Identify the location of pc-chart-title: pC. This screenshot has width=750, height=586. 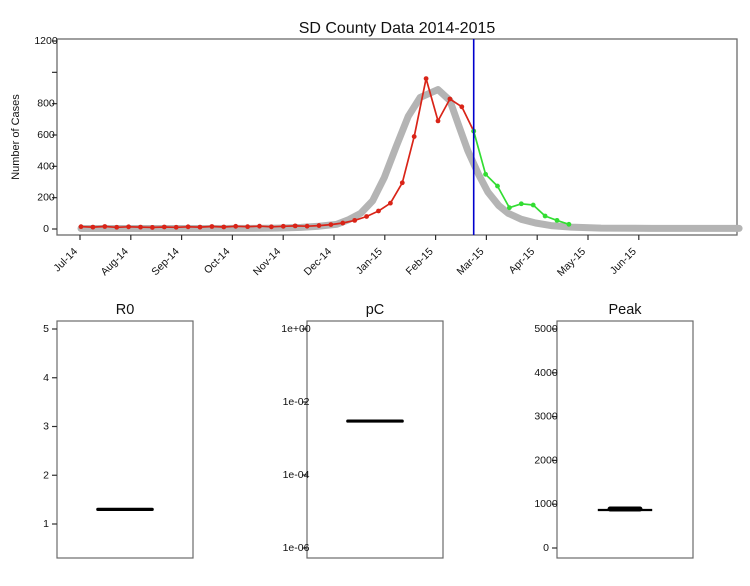
(375, 310).